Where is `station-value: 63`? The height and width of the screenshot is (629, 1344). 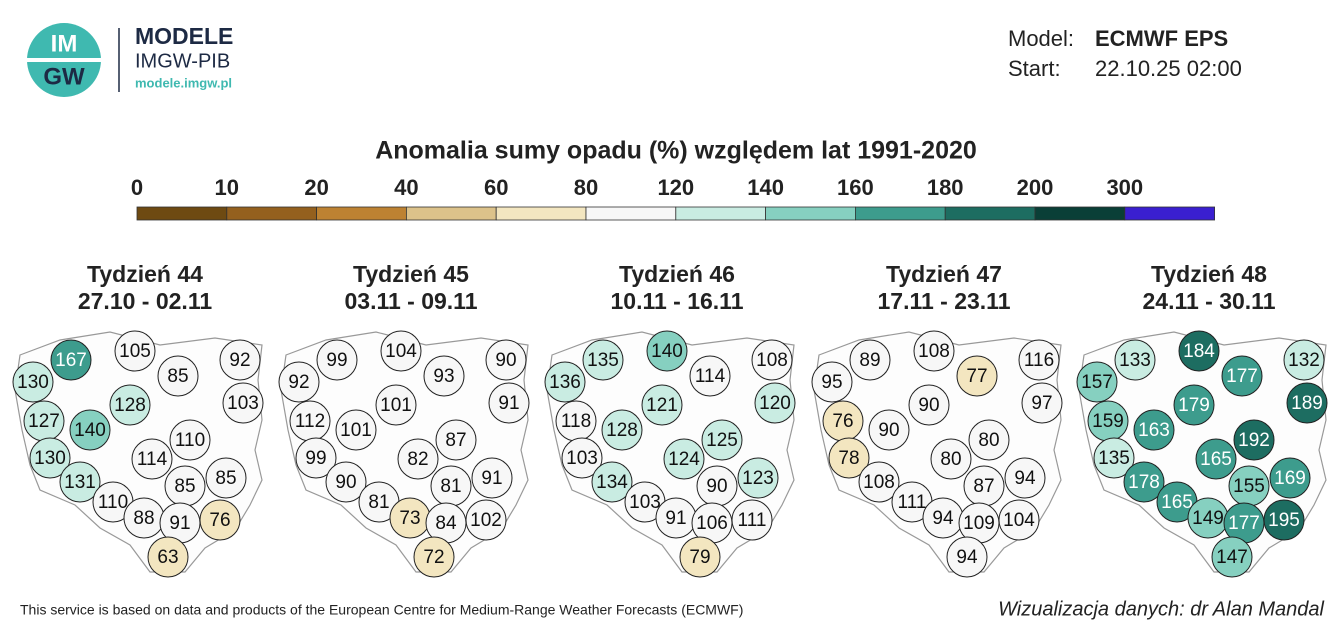
station-value: 63 is located at coordinates (167, 557).